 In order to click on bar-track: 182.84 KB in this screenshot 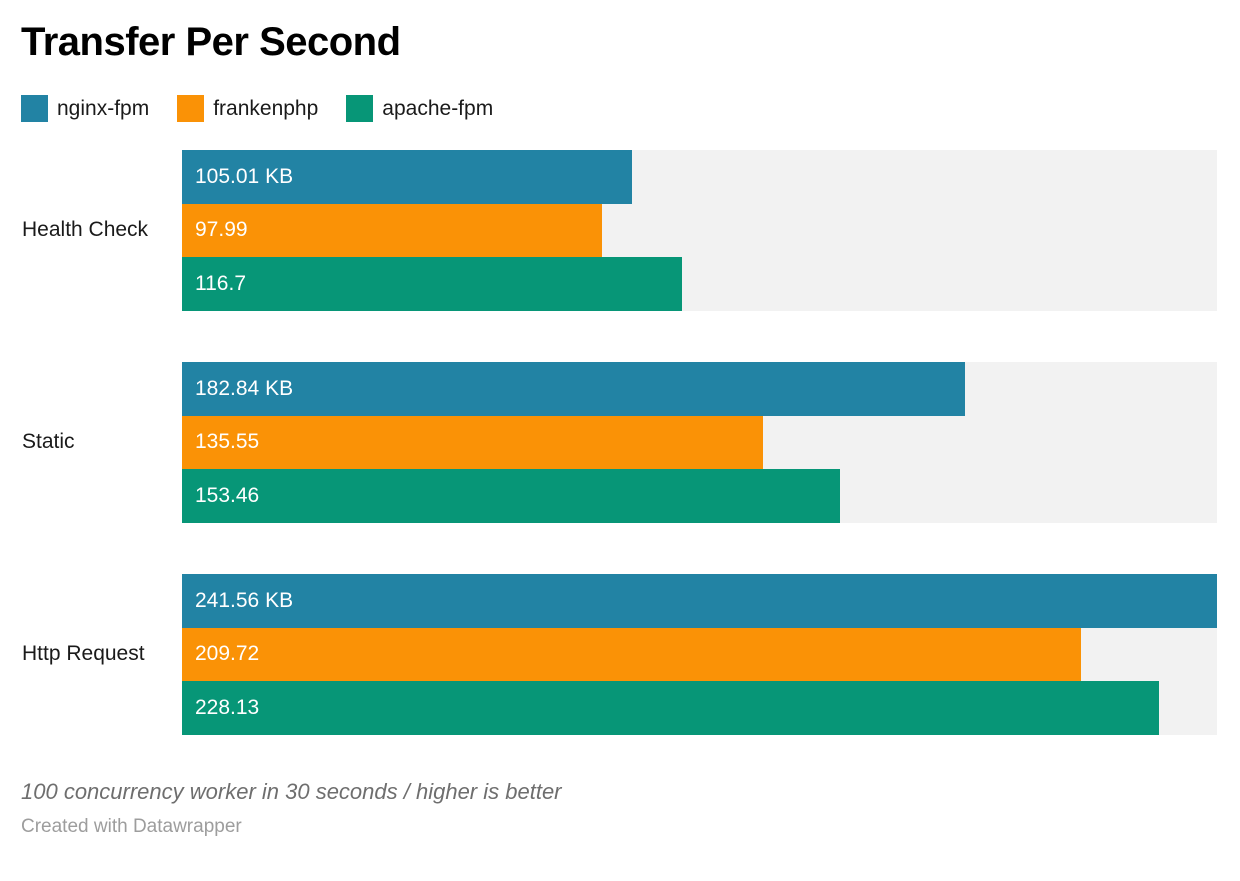, I will do `click(699, 388)`.